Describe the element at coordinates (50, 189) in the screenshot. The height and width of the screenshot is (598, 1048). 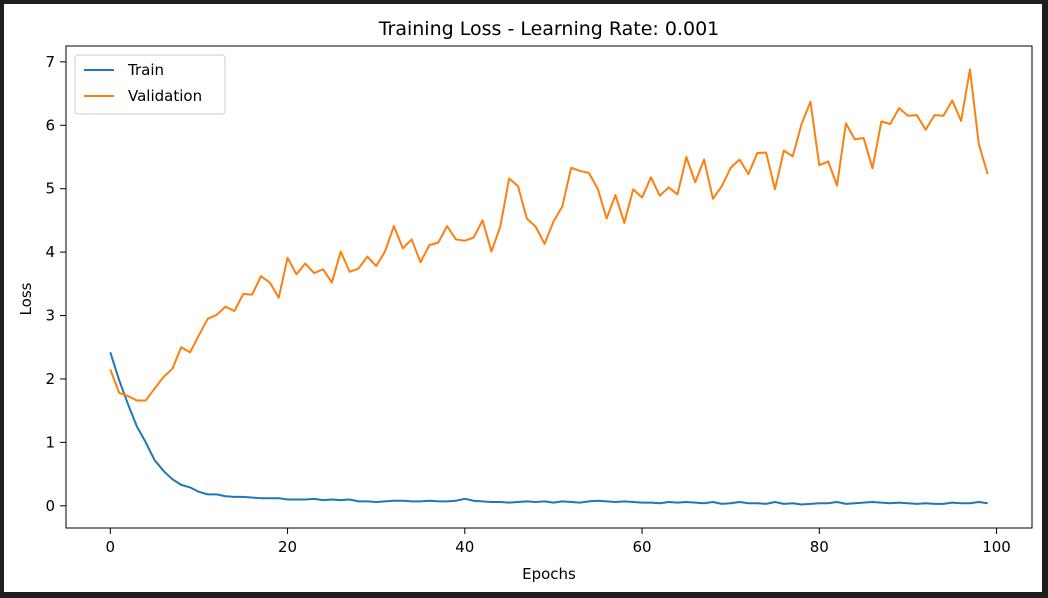
I see `y-tick-label: 5` at that location.